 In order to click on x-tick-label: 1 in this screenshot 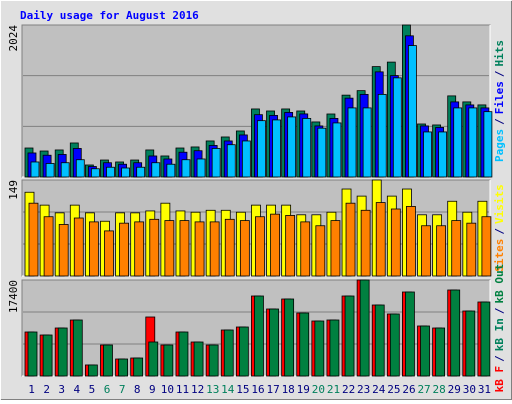, I will do `click(31, 389)`.